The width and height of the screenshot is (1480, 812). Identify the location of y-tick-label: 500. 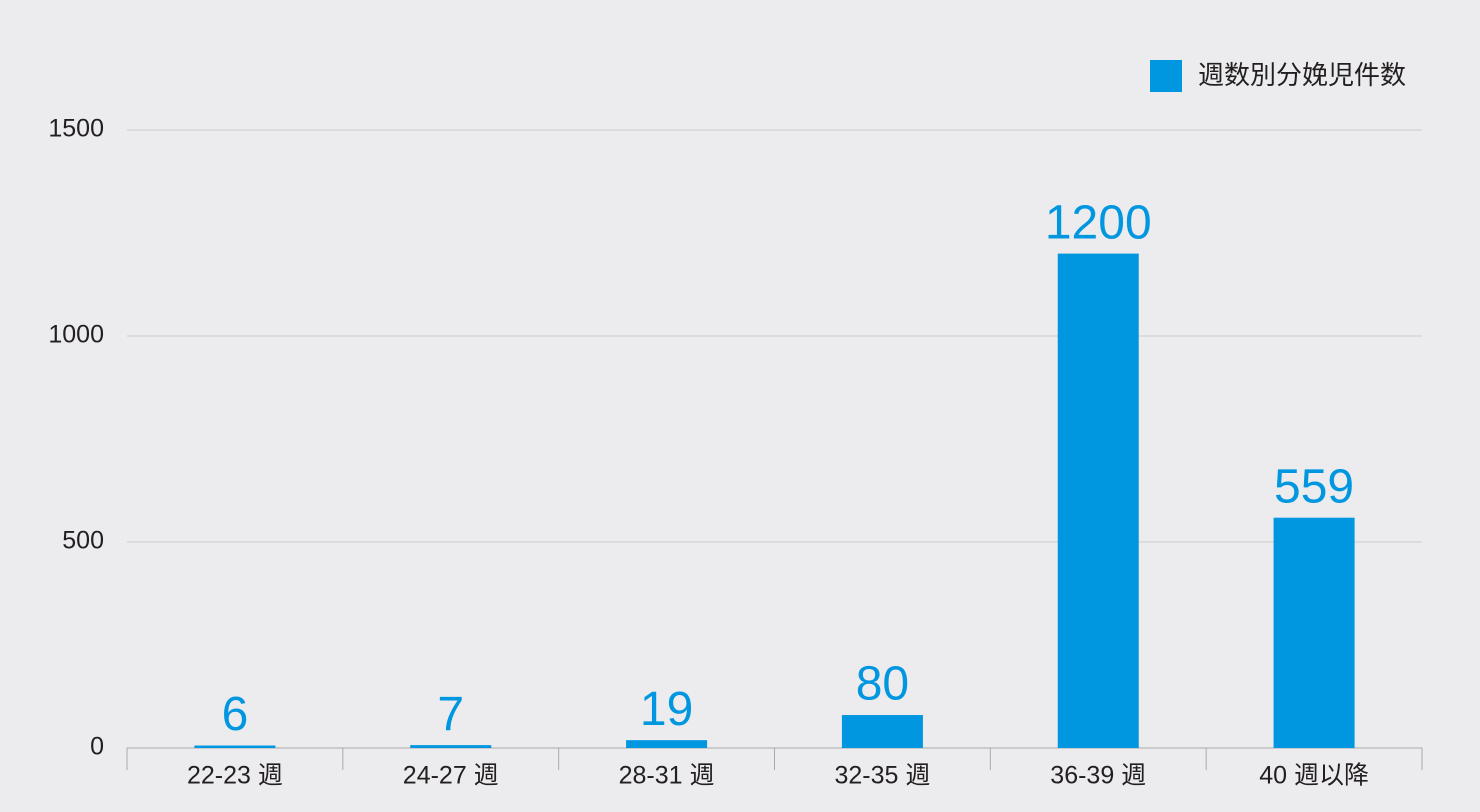
(83, 541).